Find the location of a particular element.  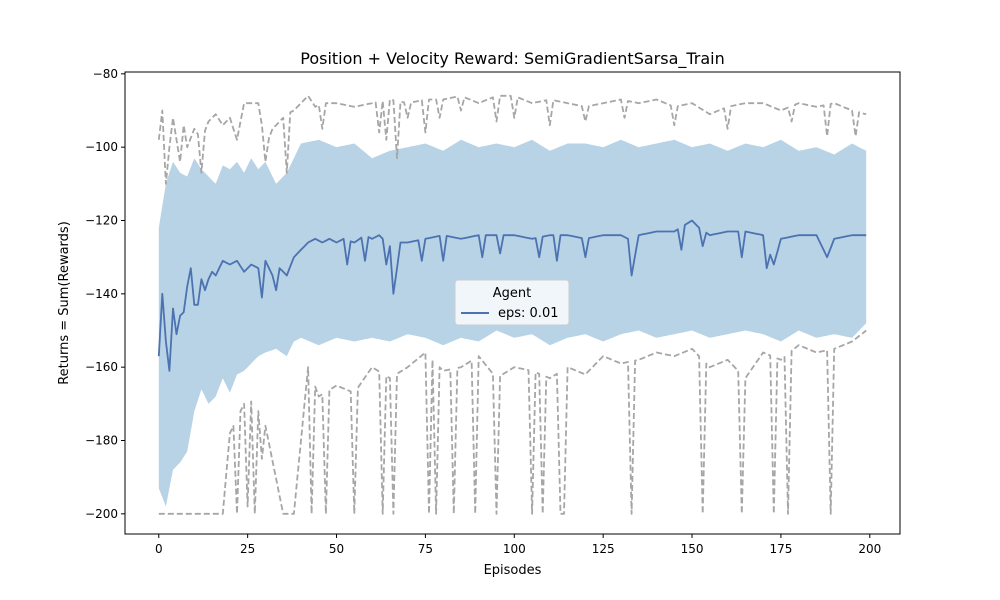

x-tick-label: 150 is located at coordinates (692, 549).